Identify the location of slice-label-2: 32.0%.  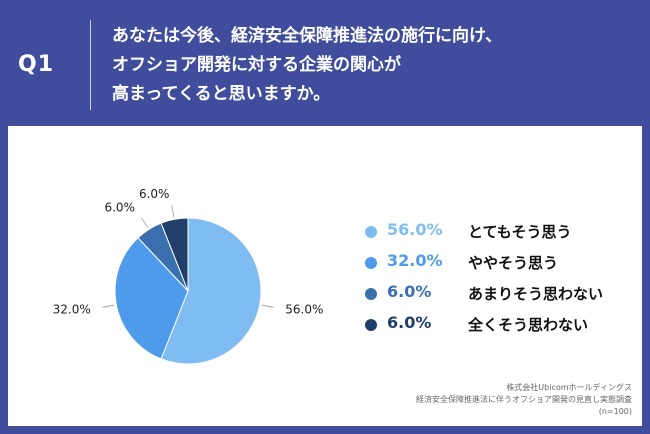
(72, 310).